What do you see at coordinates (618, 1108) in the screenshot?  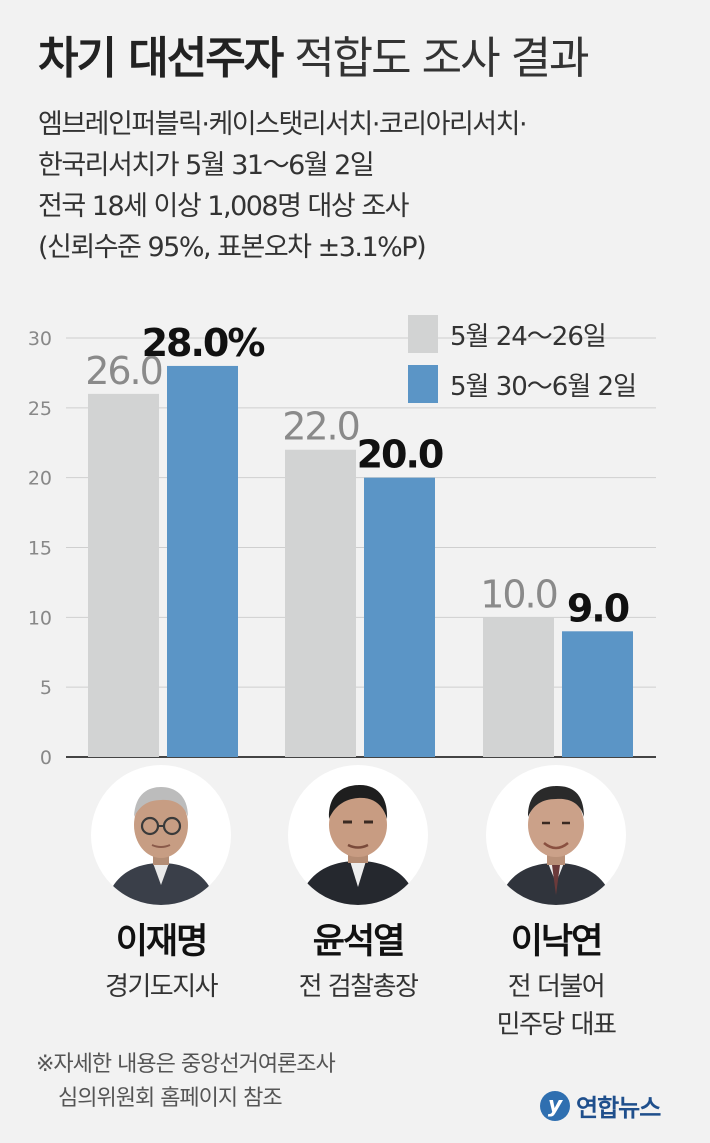 I see `brand-name: 연합뉴스` at bounding box center [618, 1108].